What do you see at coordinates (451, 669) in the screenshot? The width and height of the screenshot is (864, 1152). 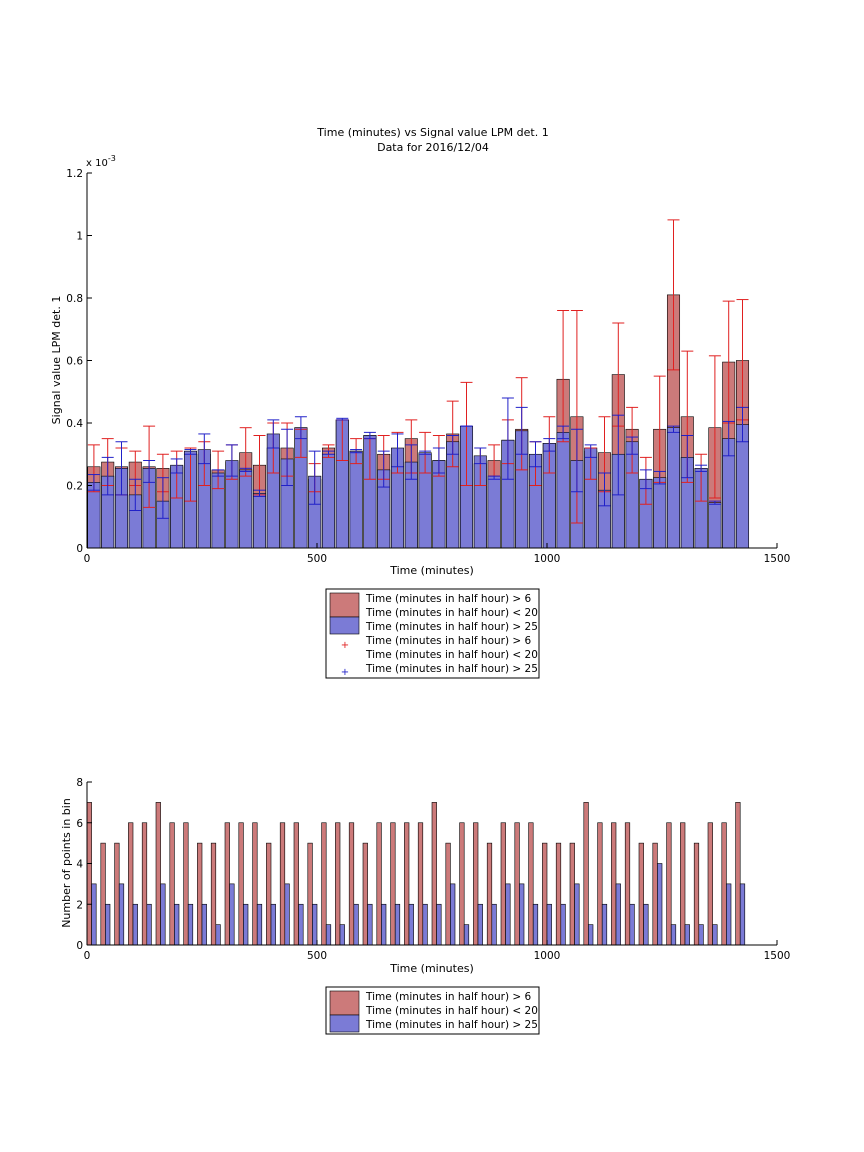 I see `top-legend-label-4: Time (minutes in half hour) > 25` at bounding box center [451, 669].